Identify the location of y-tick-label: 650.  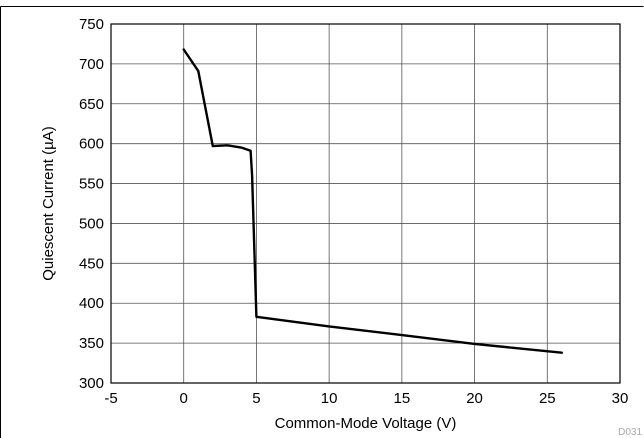
(91, 104).